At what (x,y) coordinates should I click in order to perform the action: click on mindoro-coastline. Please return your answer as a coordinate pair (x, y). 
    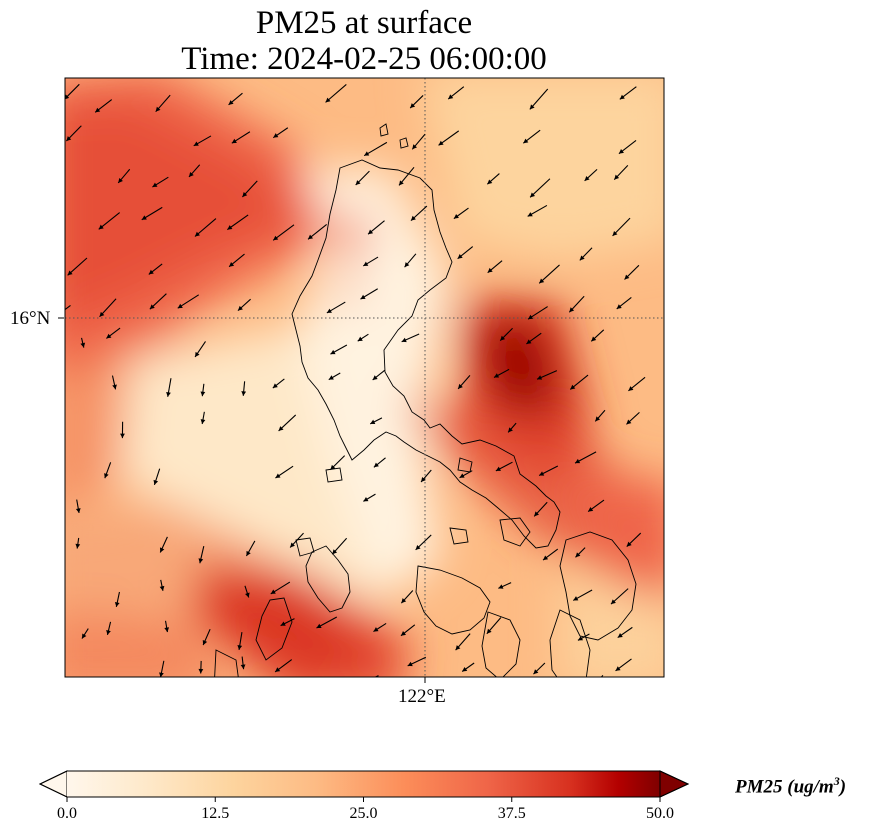
    Looking at the image, I should click on (328, 579).